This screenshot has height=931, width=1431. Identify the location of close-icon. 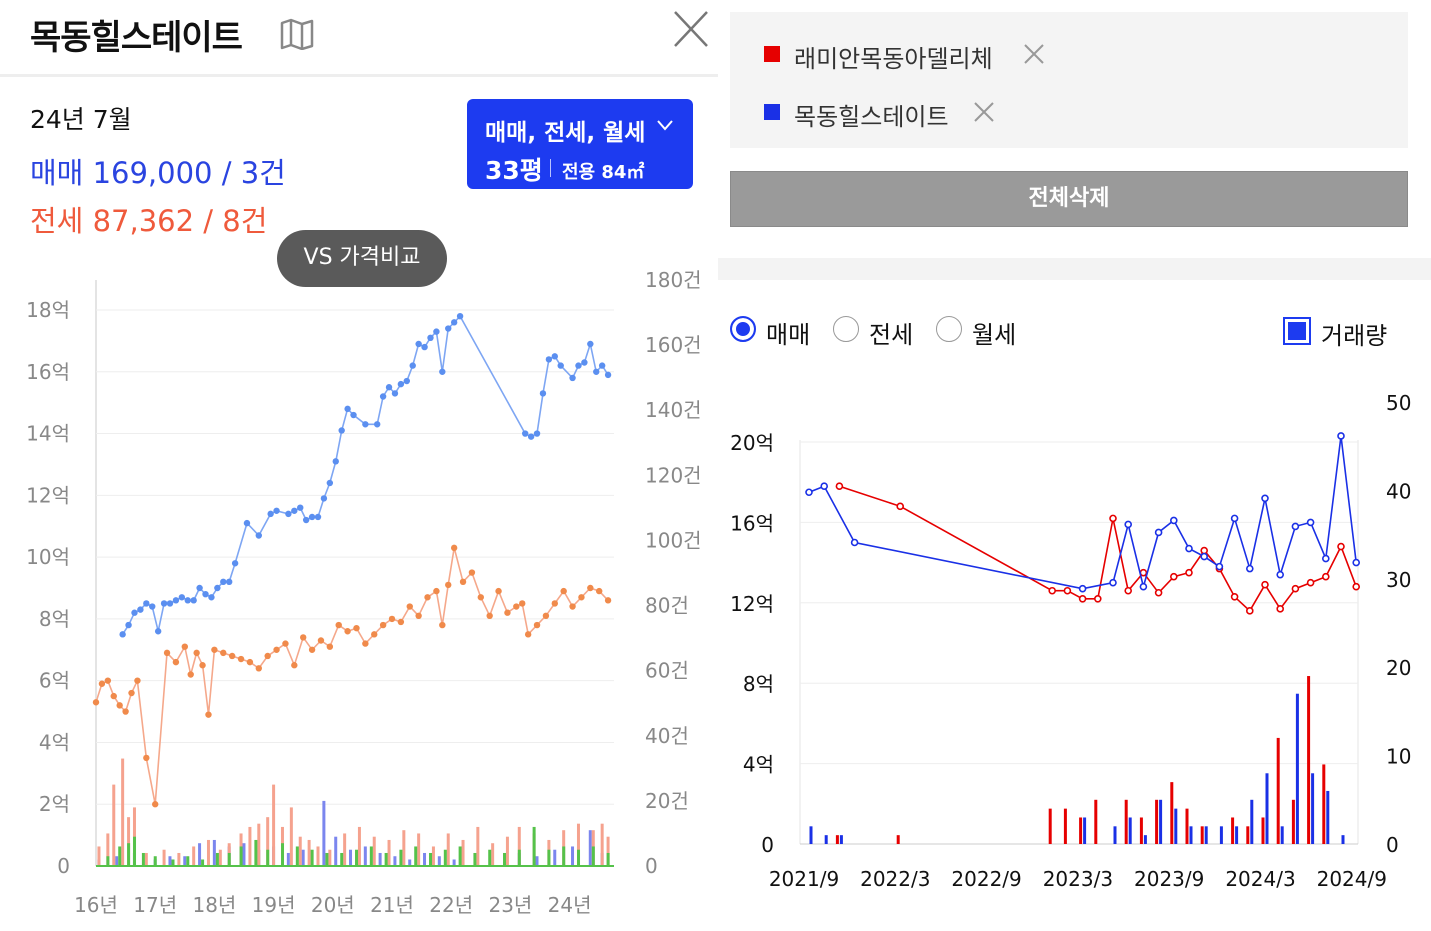
(691, 29).